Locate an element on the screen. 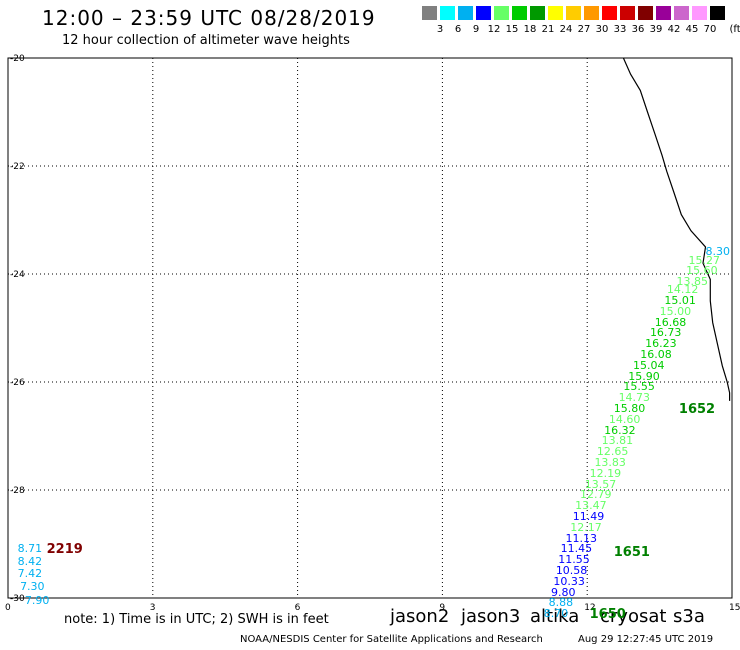  wave-height-label: 12.65 is located at coordinates (612, 452).